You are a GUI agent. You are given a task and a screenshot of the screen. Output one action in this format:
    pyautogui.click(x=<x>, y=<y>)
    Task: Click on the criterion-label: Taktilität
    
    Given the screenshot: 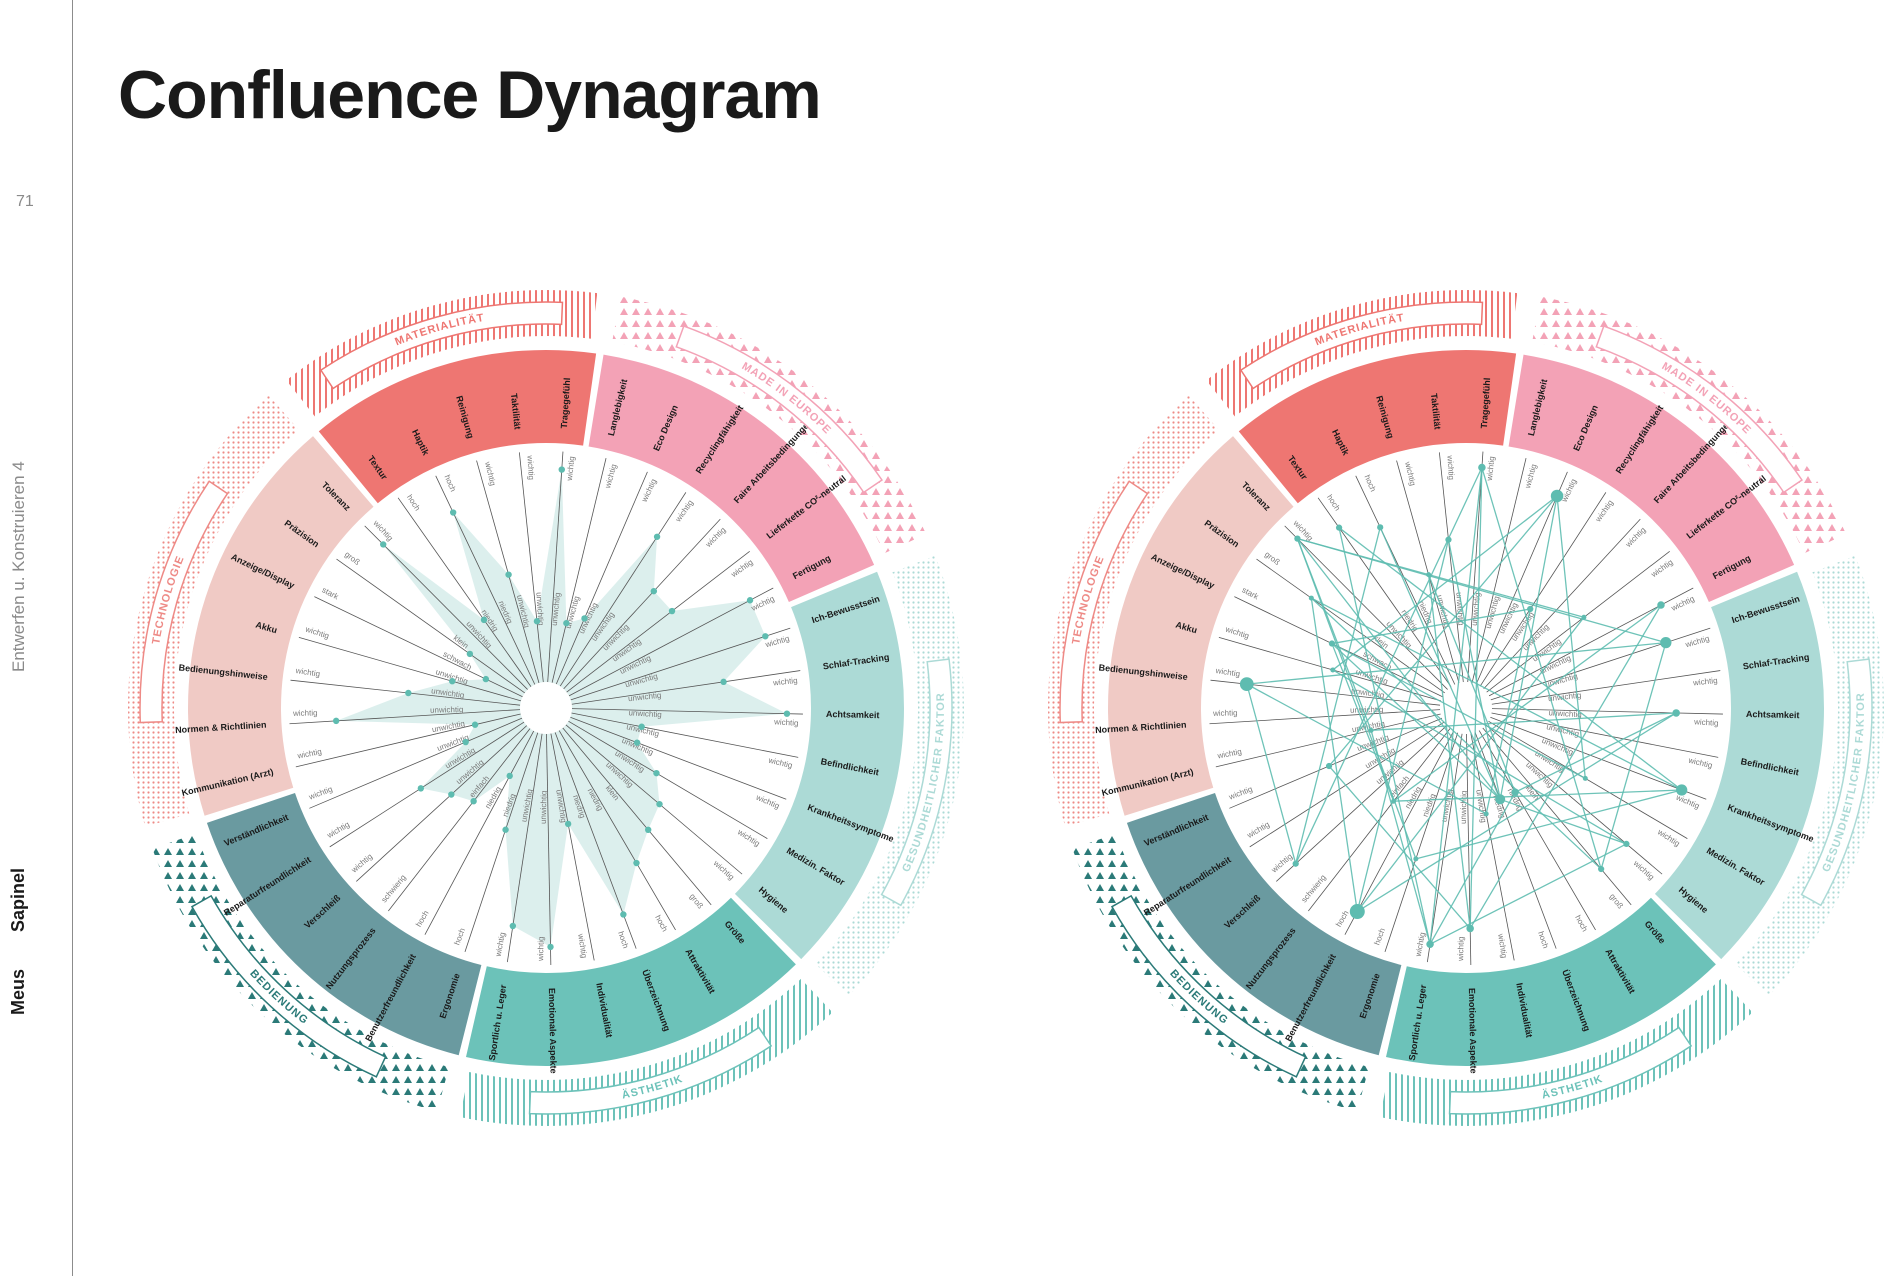 What is the action you would take?
    pyautogui.click(x=516, y=411)
    